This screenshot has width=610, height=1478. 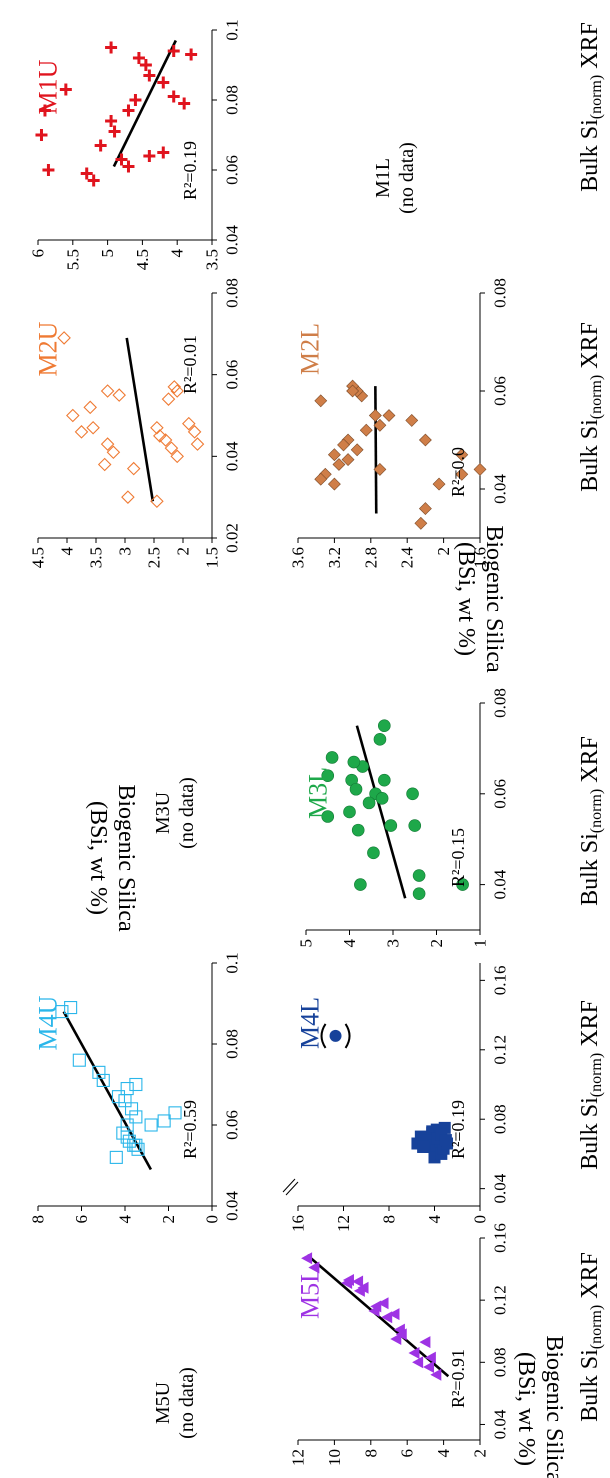 What do you see at coordinates (318, 793) in the screenshot?
I see `panel-title: M3L` at bounding box center [318, 793].